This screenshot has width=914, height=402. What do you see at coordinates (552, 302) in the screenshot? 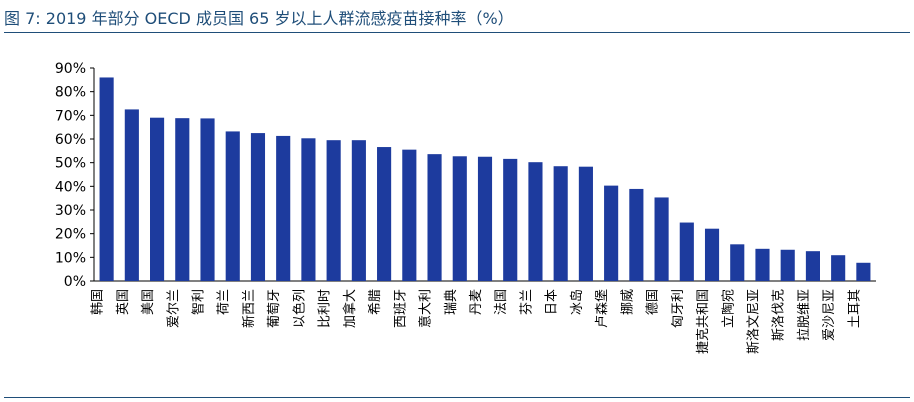
I see `category-label-18: 日本` at bounding box center [552, 302].